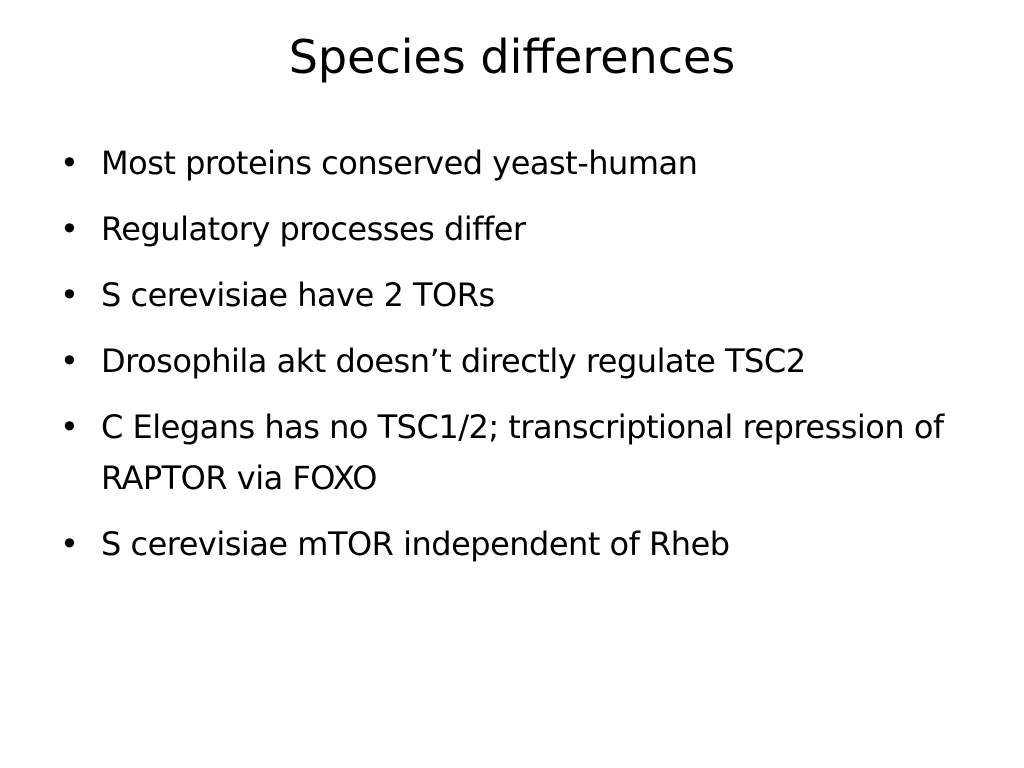  Describe the element at coordinates (510, 163) in the screenshot. I see `bullet: Most proteins conserved yeast-human` at that location.